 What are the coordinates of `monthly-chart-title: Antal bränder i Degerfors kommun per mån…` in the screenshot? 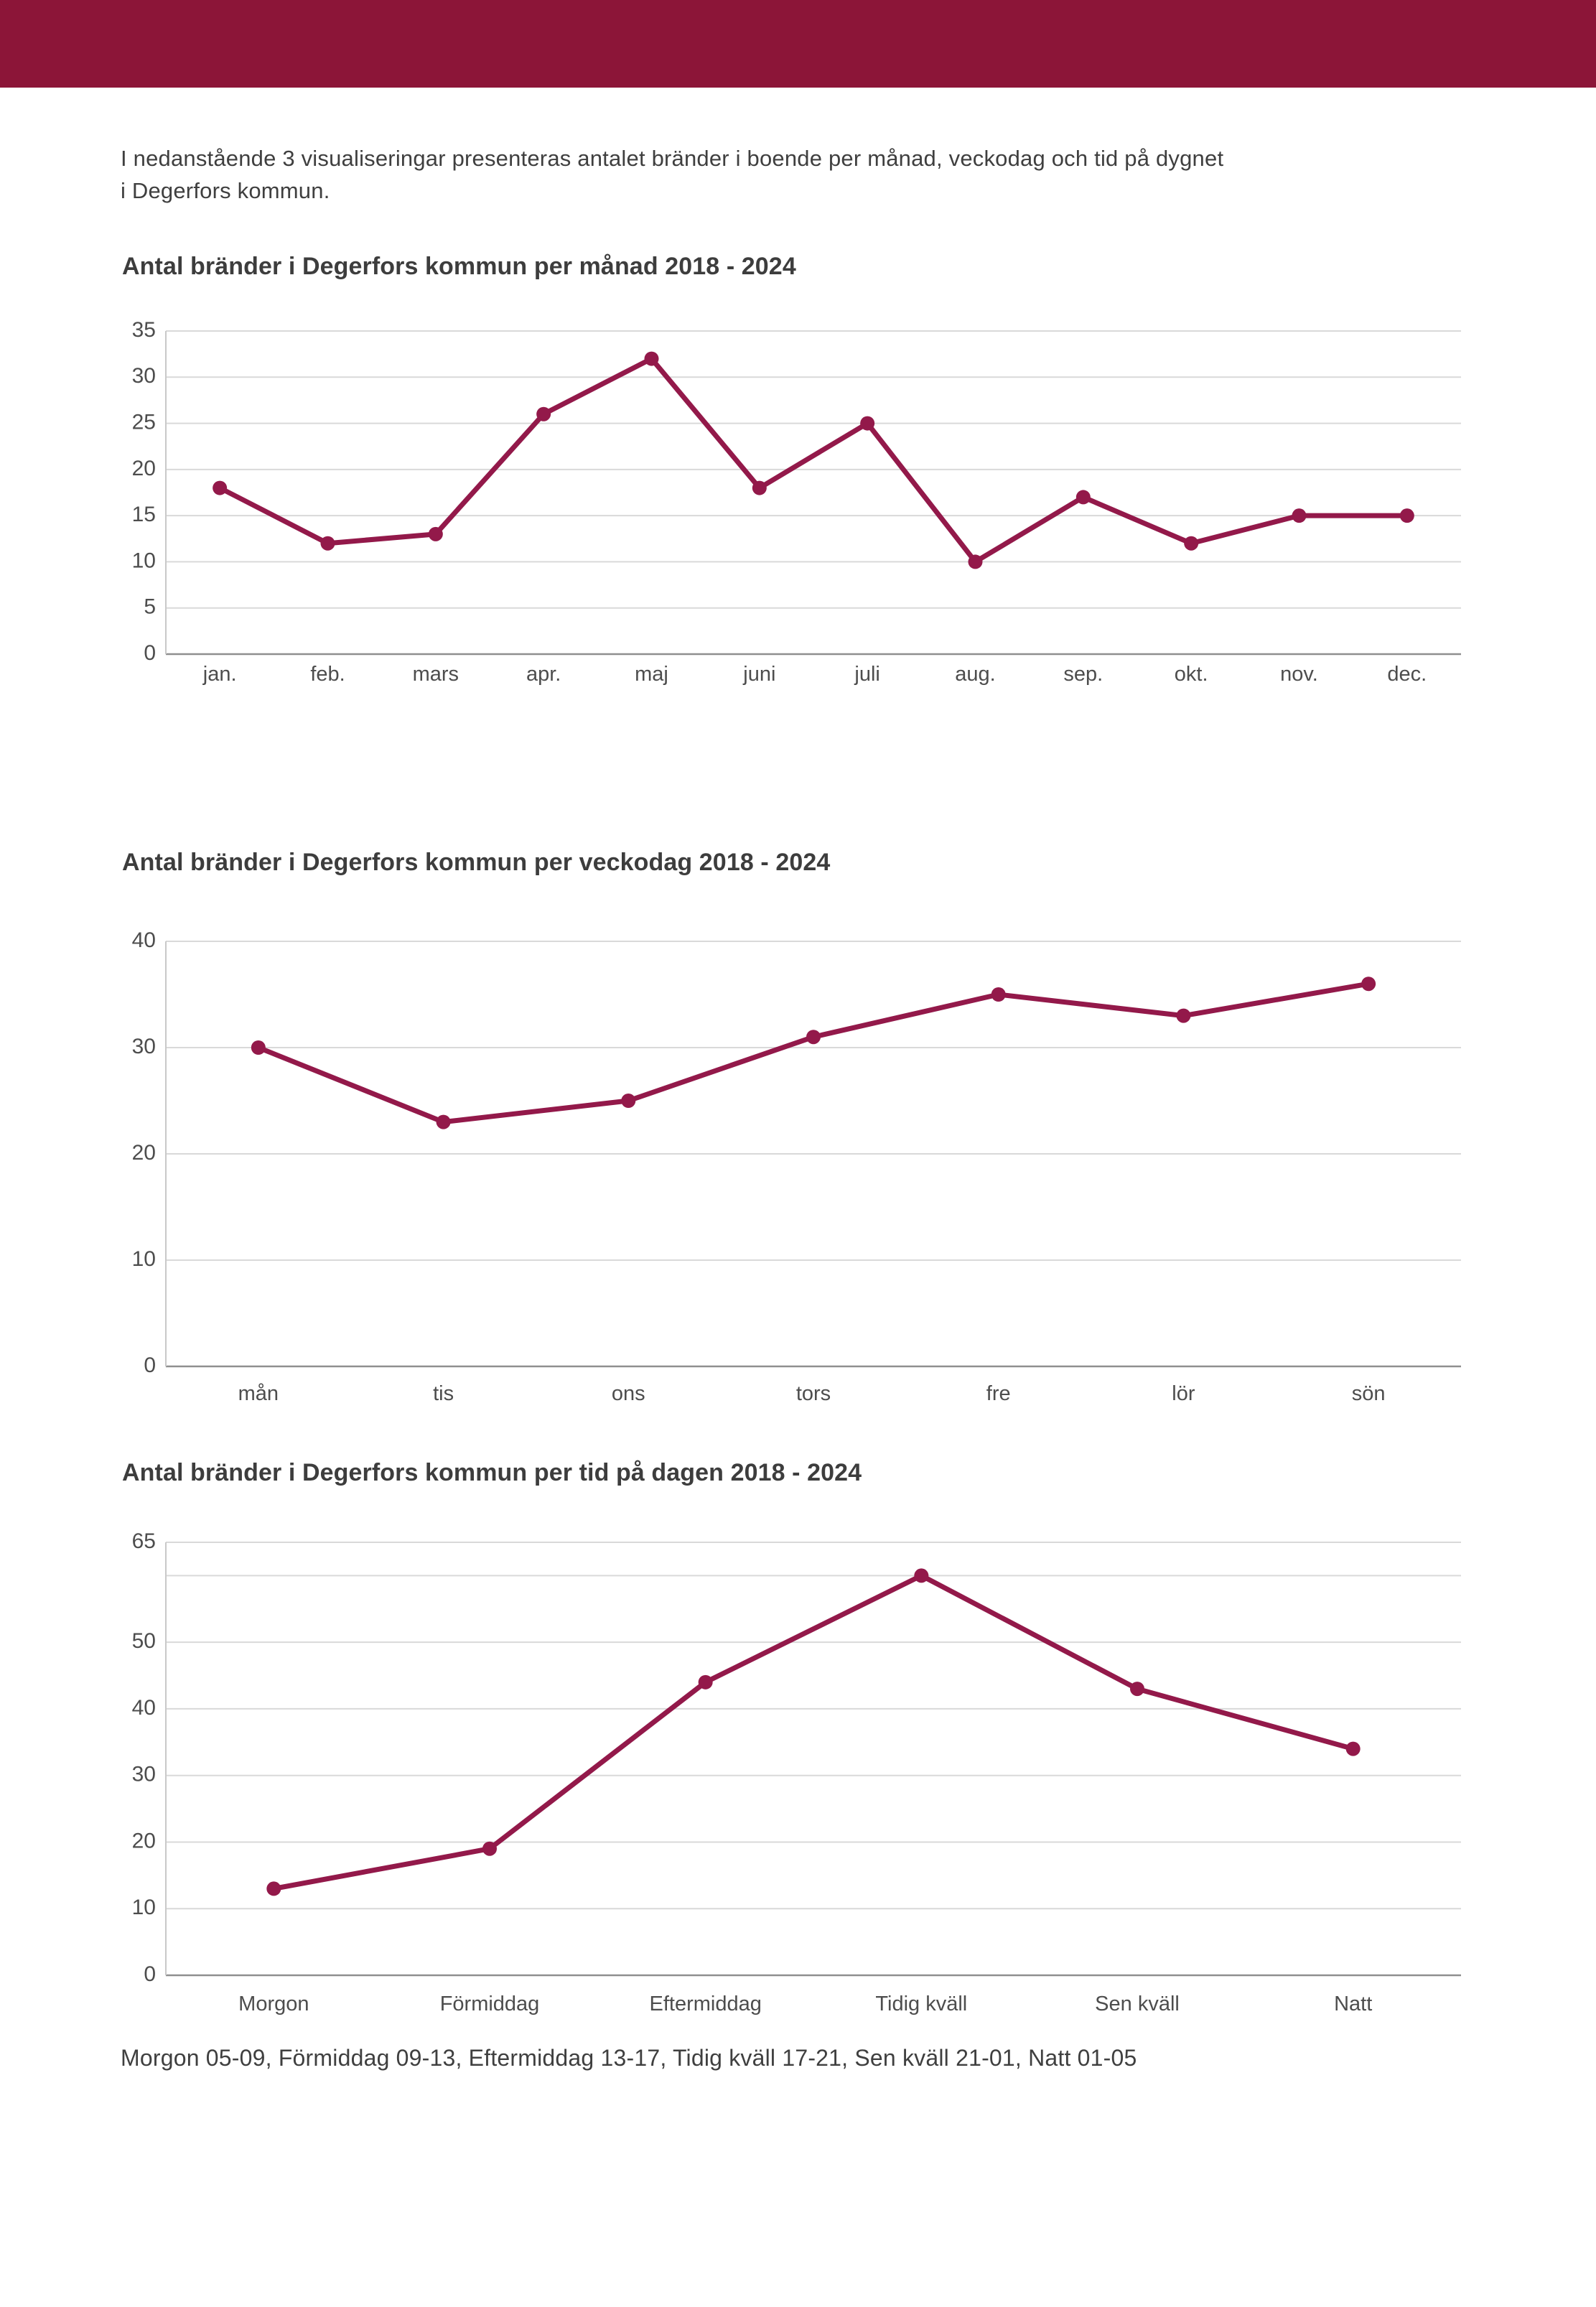 It's located at (459, 266).